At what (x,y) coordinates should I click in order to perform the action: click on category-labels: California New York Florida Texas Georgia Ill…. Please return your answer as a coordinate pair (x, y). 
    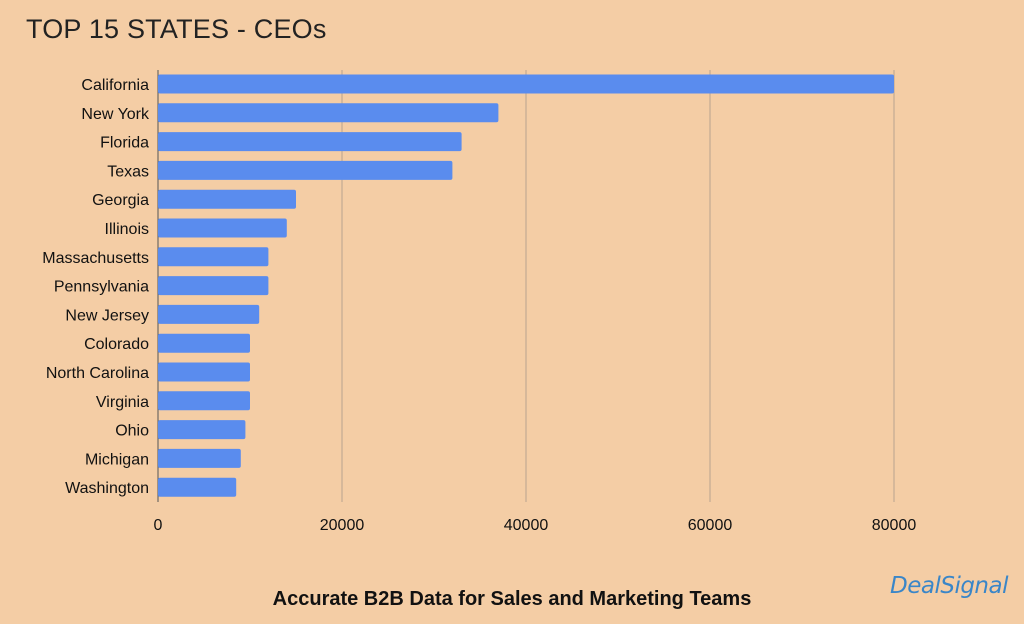
    Looking at the image, I should click on (96, 287).